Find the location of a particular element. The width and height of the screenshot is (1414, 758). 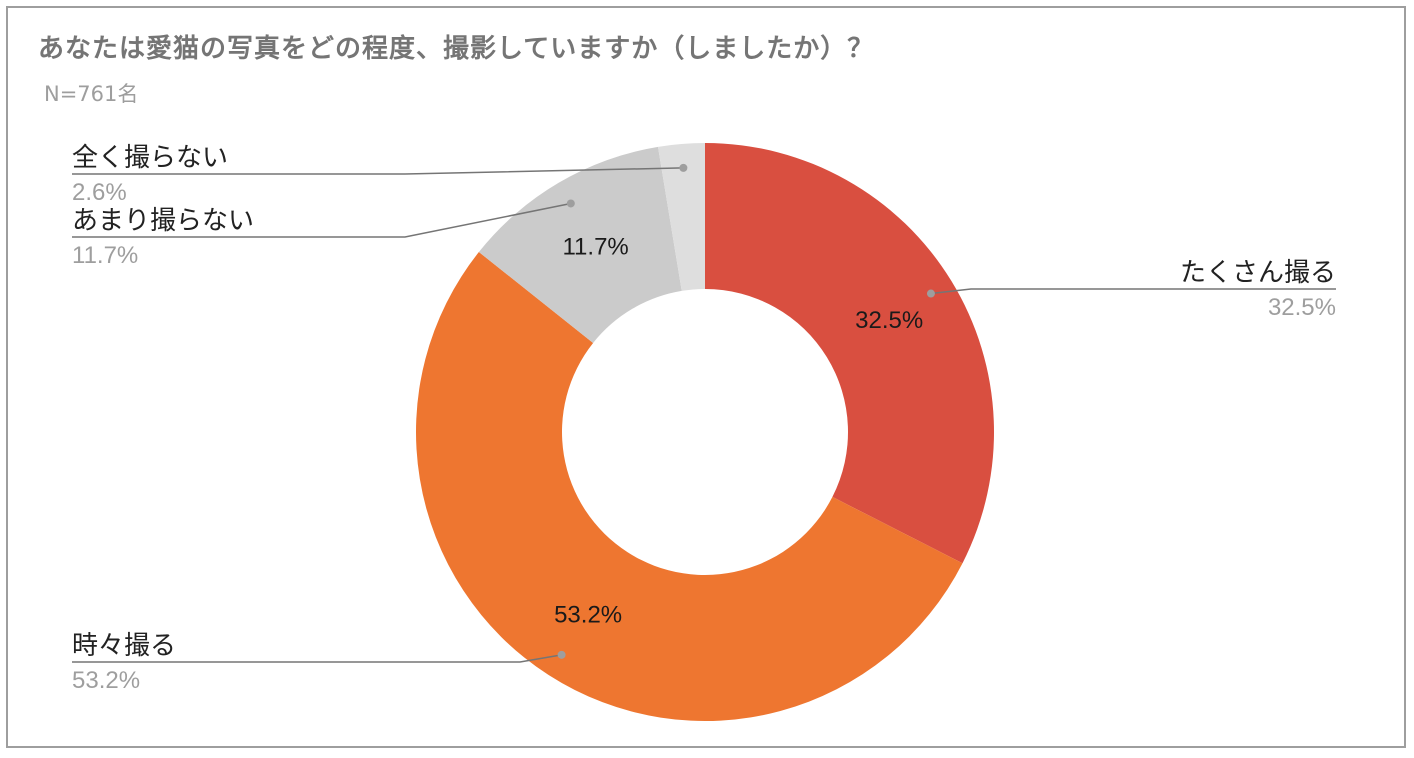

callout-category-label: たくさん撮る is located at coordinates (1258, 273).